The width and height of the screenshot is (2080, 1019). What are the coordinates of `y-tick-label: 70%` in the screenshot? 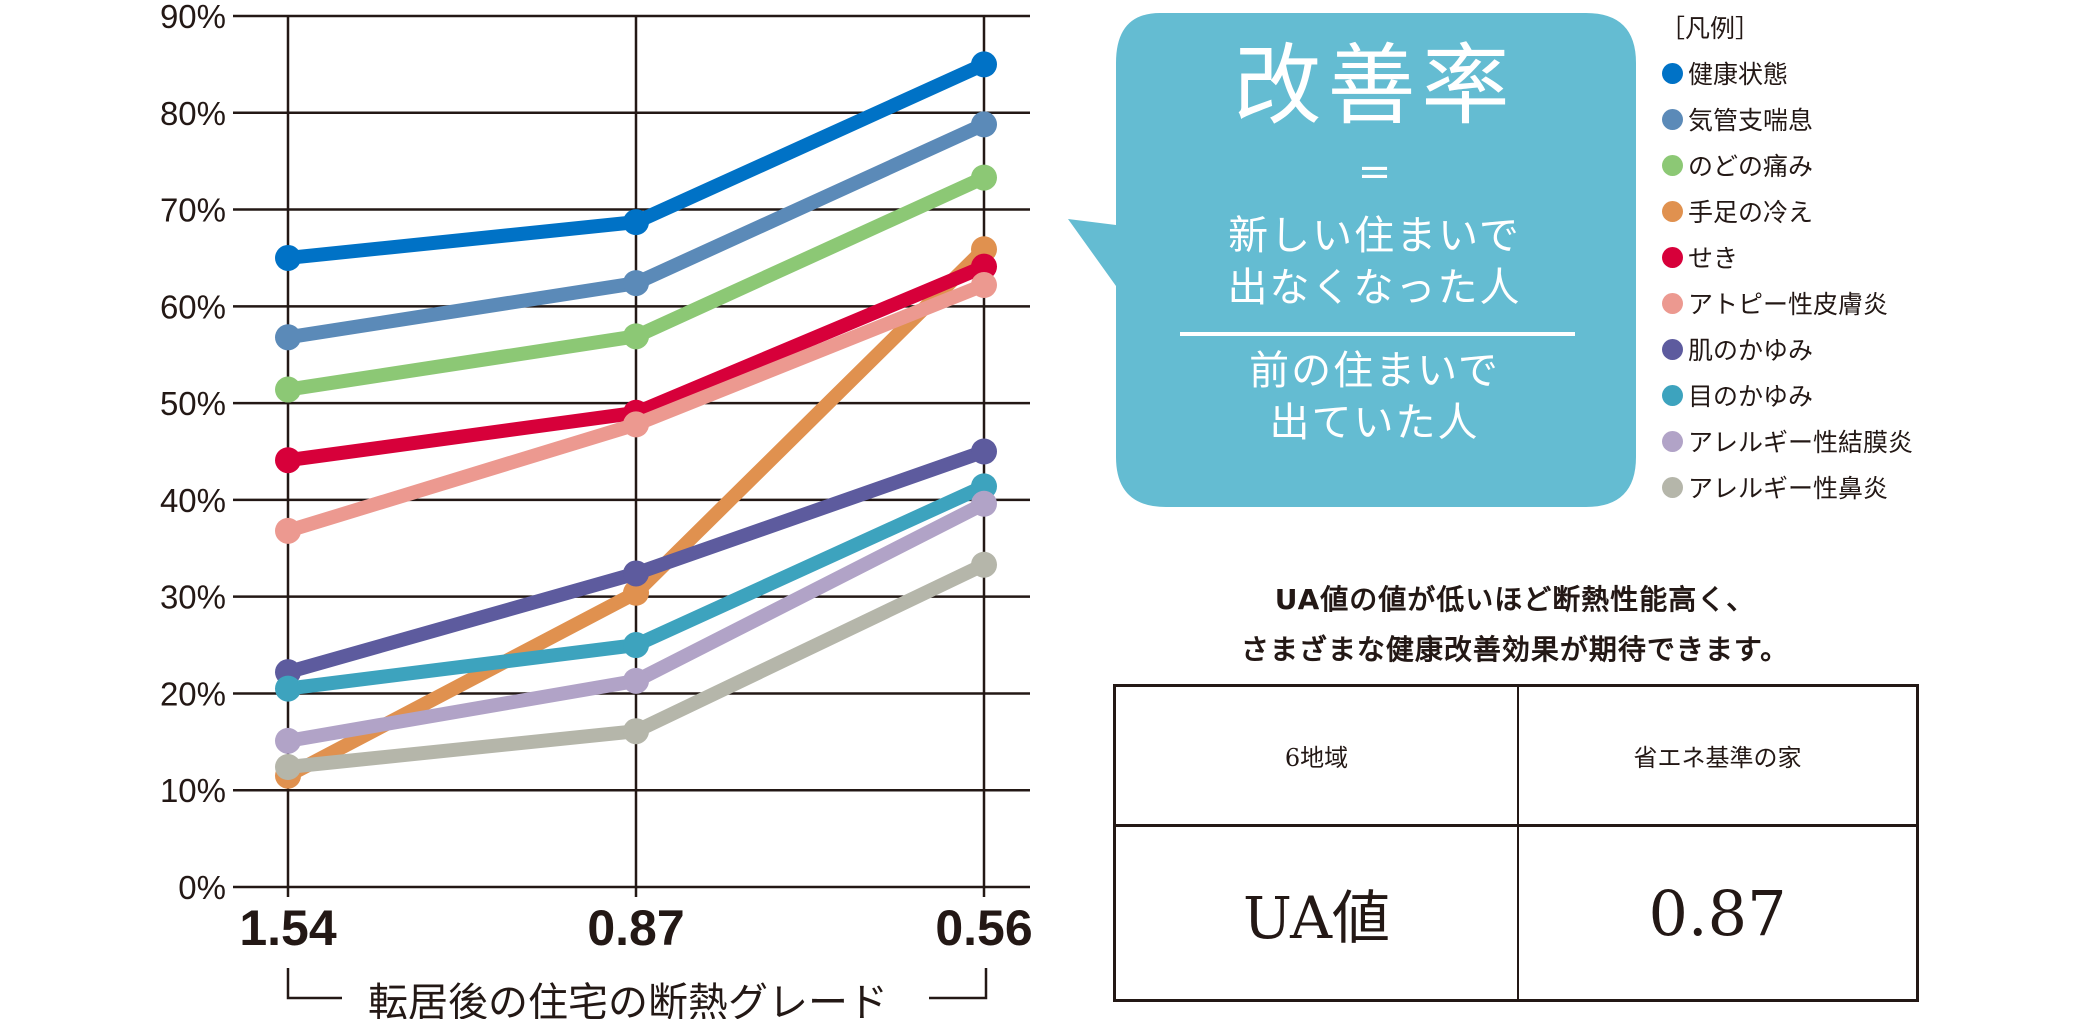 It's located at (193, 210).